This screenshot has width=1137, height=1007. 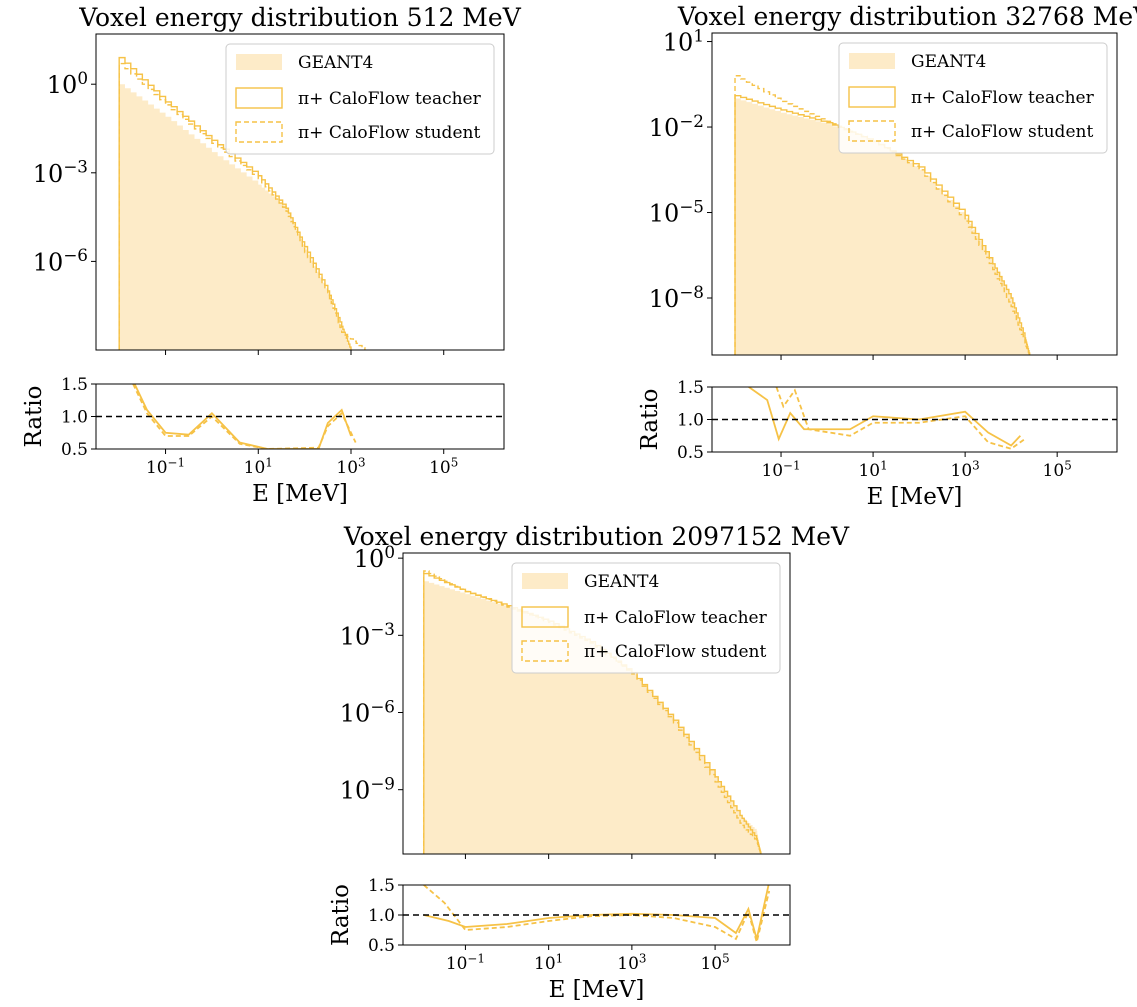 I want to click on chart-title: Voxel energy distribution 32768 MeV, so click(x=907, y=16).